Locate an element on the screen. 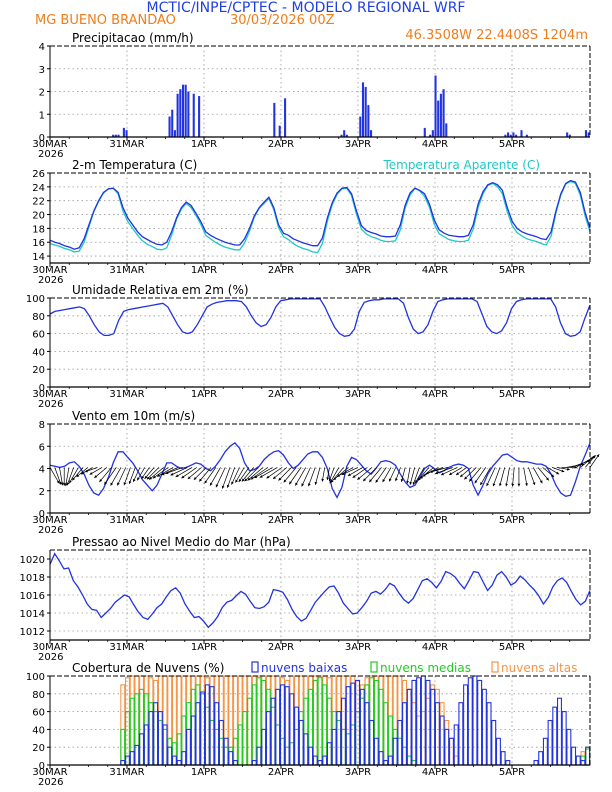 This screenshot has height=792, width=612. series-line is located at coordinates (320, 317).